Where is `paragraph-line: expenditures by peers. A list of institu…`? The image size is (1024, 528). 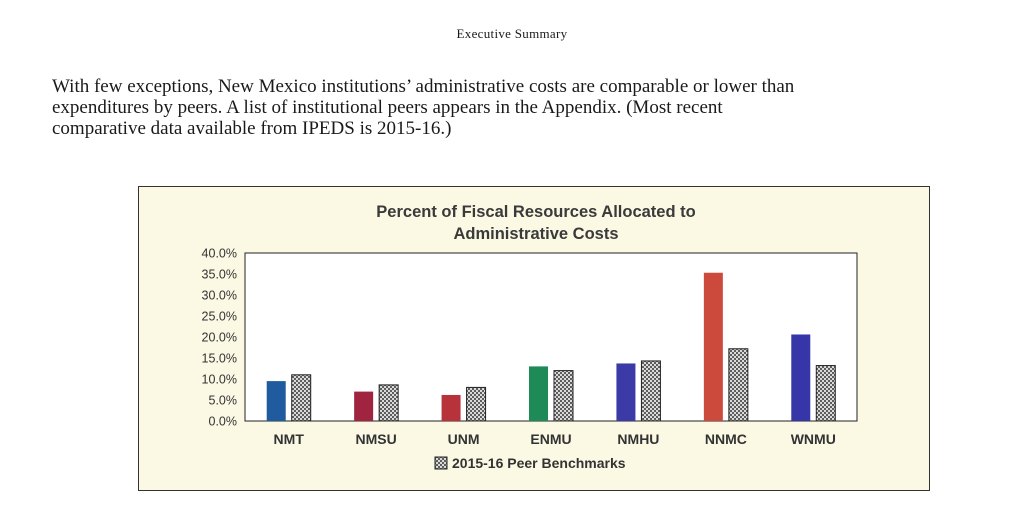
paragraph-line: expenditures by peers. A list of institu… is located at coordinates (387, 107).